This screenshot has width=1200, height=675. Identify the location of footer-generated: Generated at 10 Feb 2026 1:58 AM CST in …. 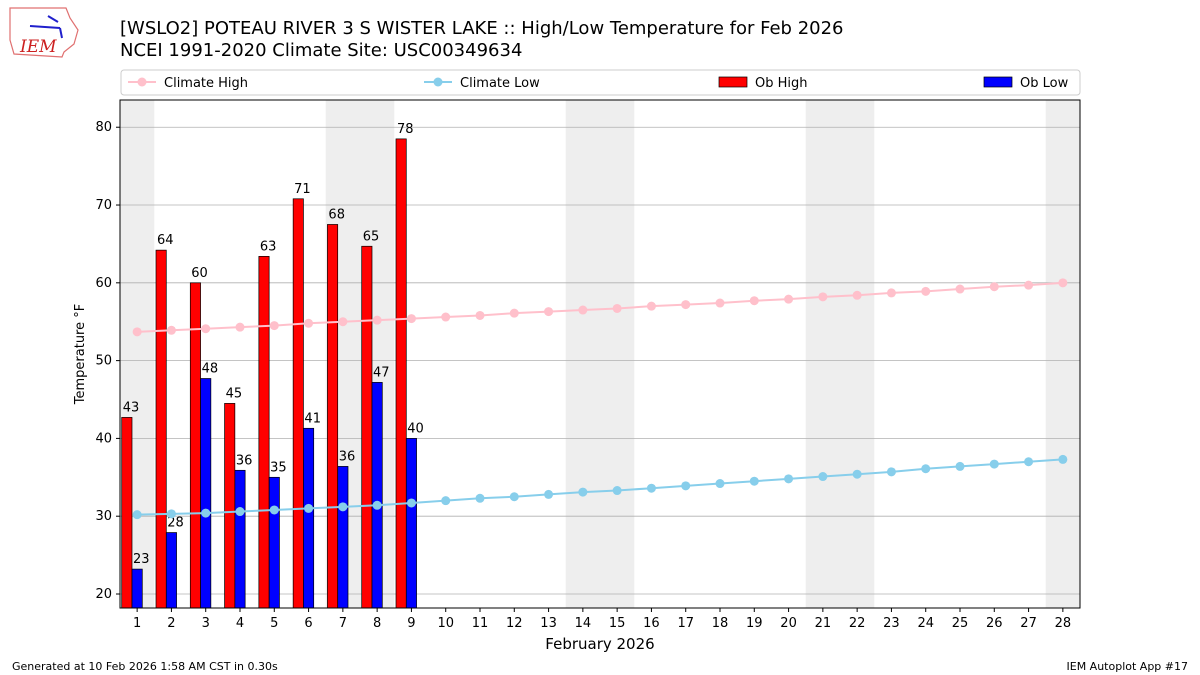
(145, 666).